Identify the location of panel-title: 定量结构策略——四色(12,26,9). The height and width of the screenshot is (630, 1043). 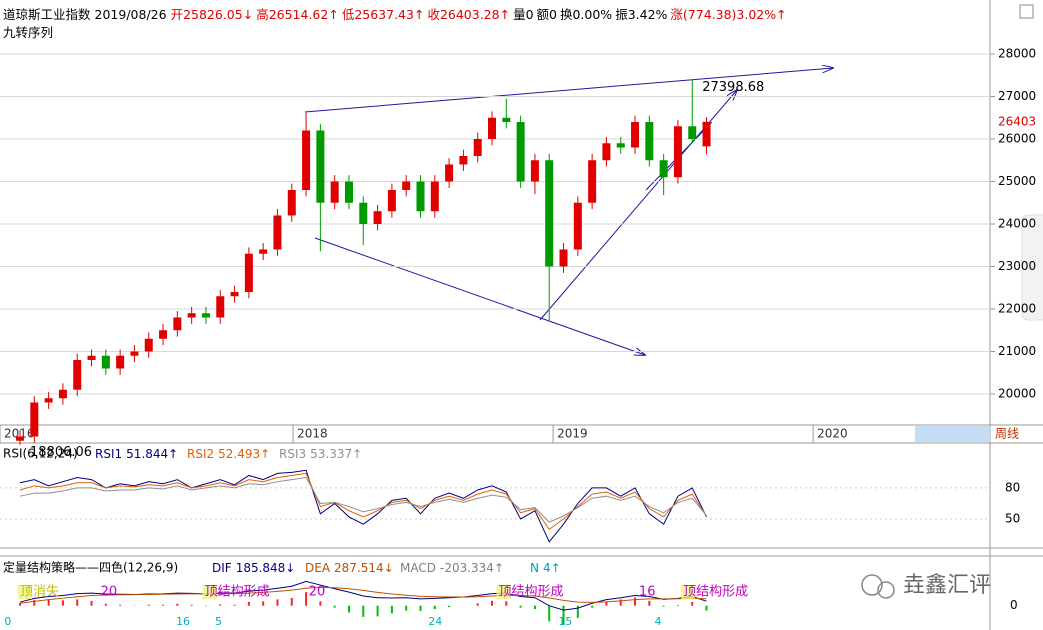
(90, 567).